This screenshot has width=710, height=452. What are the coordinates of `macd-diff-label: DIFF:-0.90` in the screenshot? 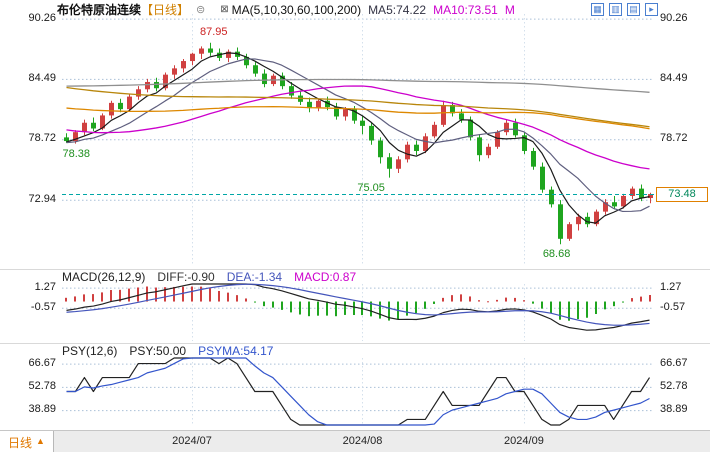 It's located at (186, 277).